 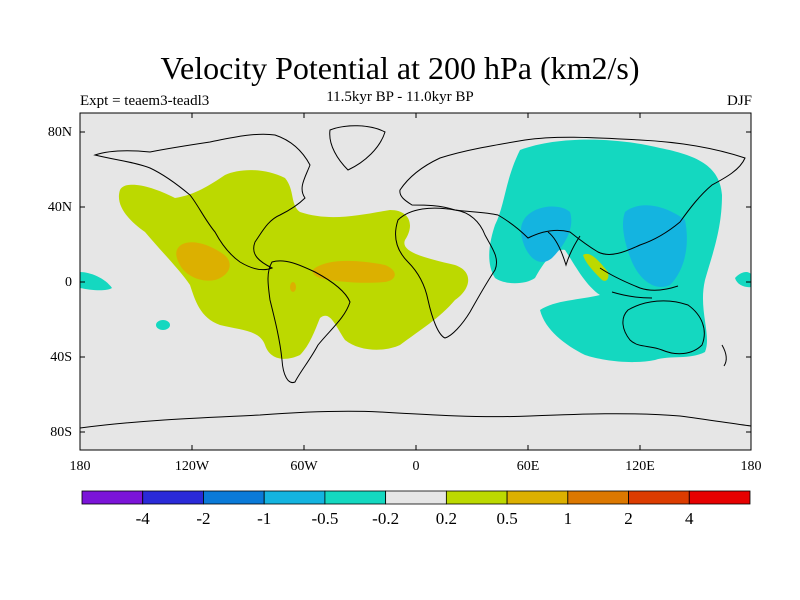 What do you see at coordinates (724, 355) in the screenshot?
I see `coast-new-zealand` at bounding box center [724, 355].